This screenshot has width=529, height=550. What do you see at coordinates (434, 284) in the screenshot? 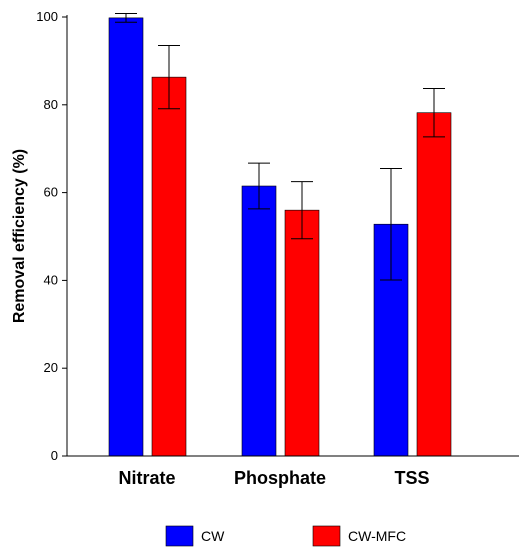
I see `bar-cw-mfc-tss` at bounding box center [434, 284].